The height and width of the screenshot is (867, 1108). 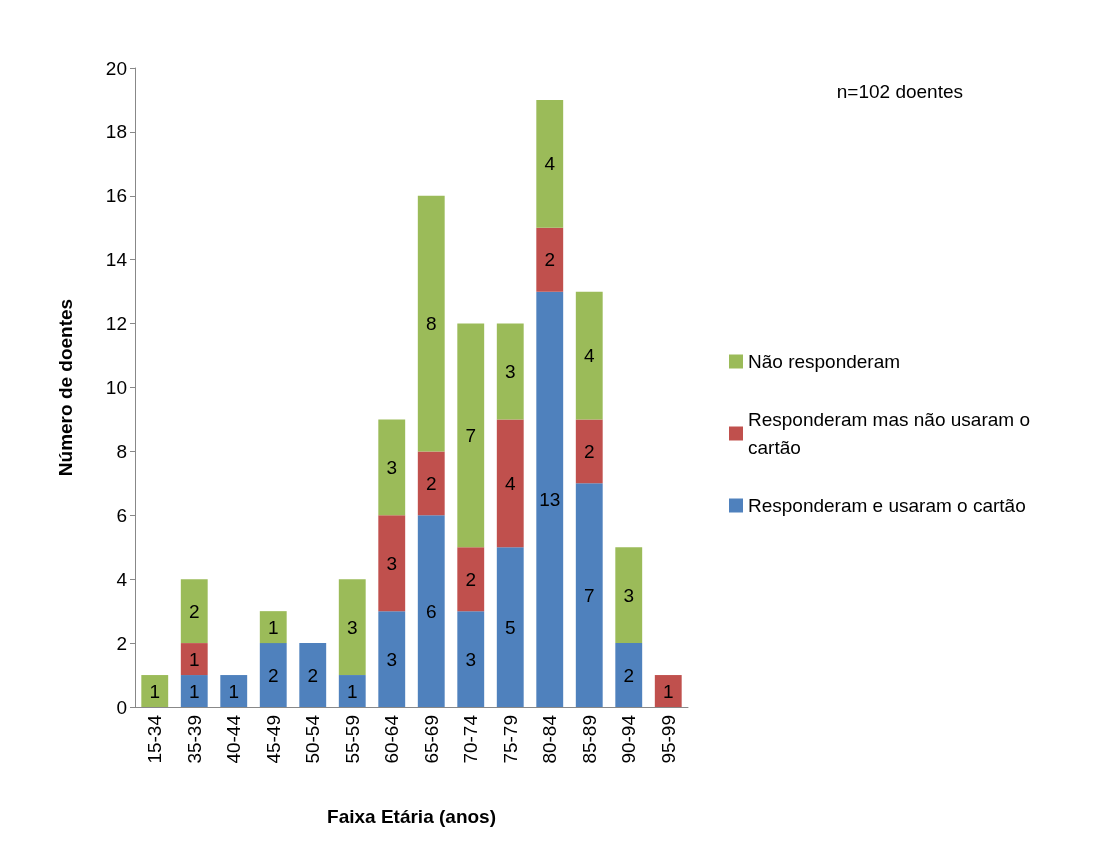 What do you see at coordinates (122, 579) in the screenshot?
I see `y-tick-label: 4` at bounding box center [122, 579].